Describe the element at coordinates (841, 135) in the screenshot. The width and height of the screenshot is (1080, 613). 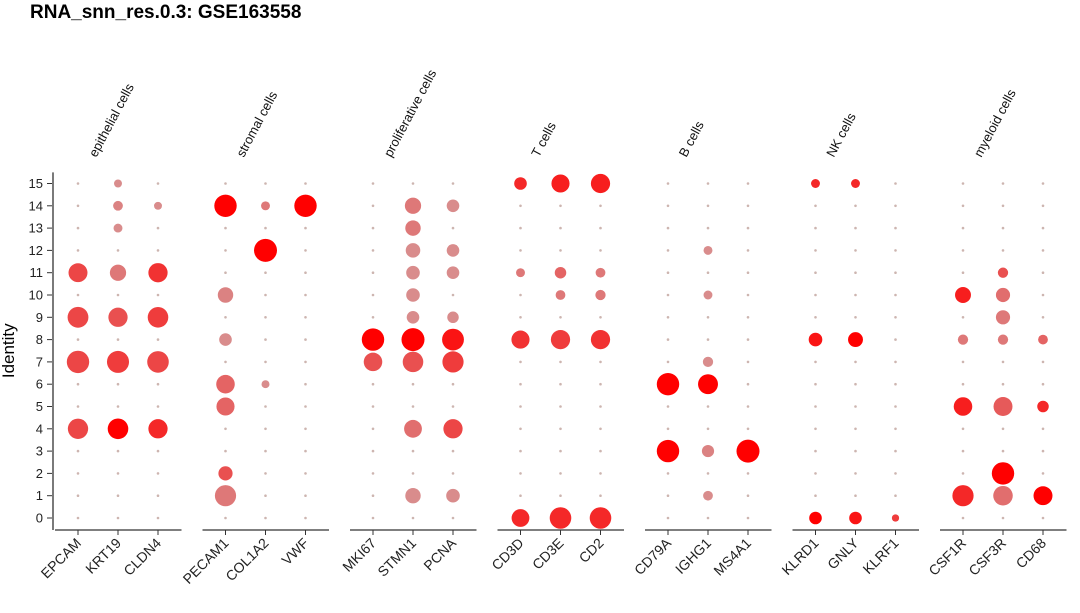
I see `group-label: NK cells` at that location.